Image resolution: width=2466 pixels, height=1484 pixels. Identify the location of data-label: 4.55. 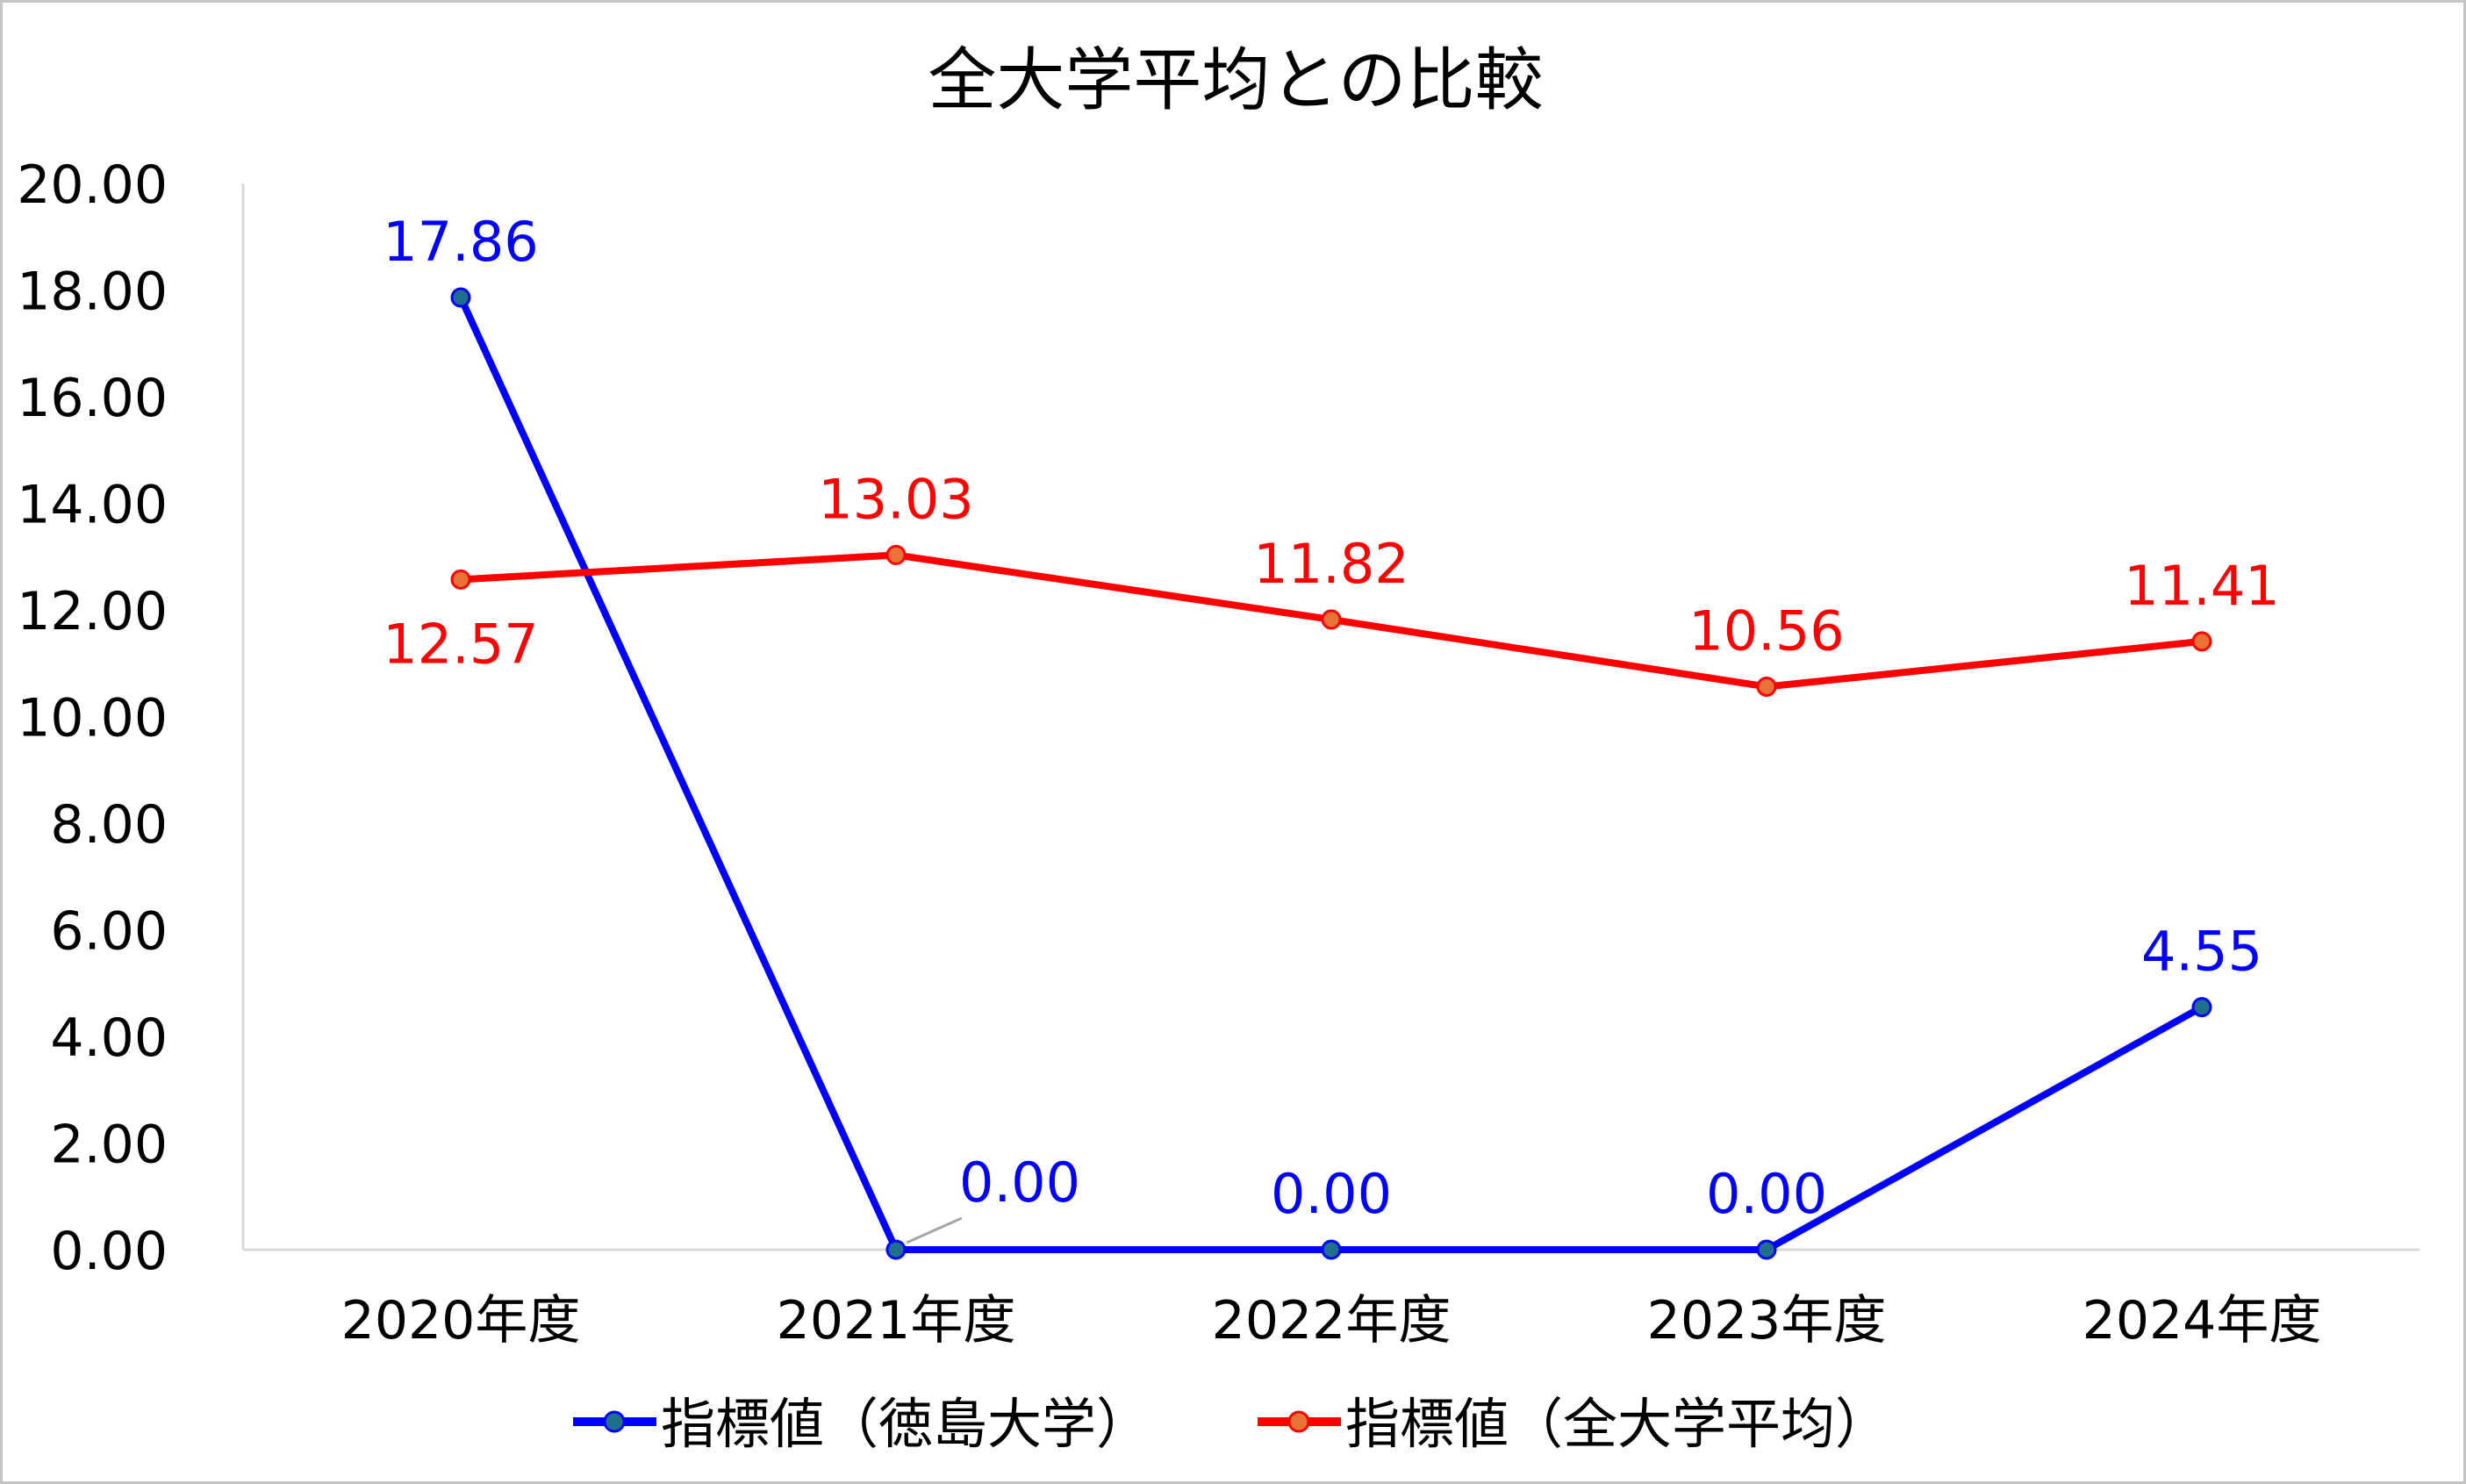
(2201, 952).